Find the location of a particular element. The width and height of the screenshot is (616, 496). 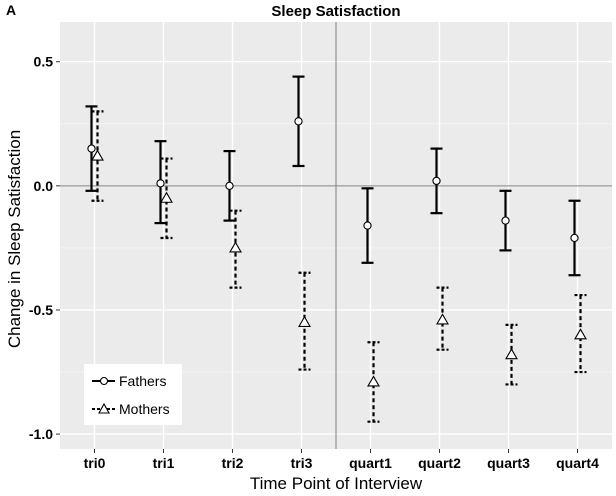

fathers-point-quart3 is located at coordinates (505, 220).